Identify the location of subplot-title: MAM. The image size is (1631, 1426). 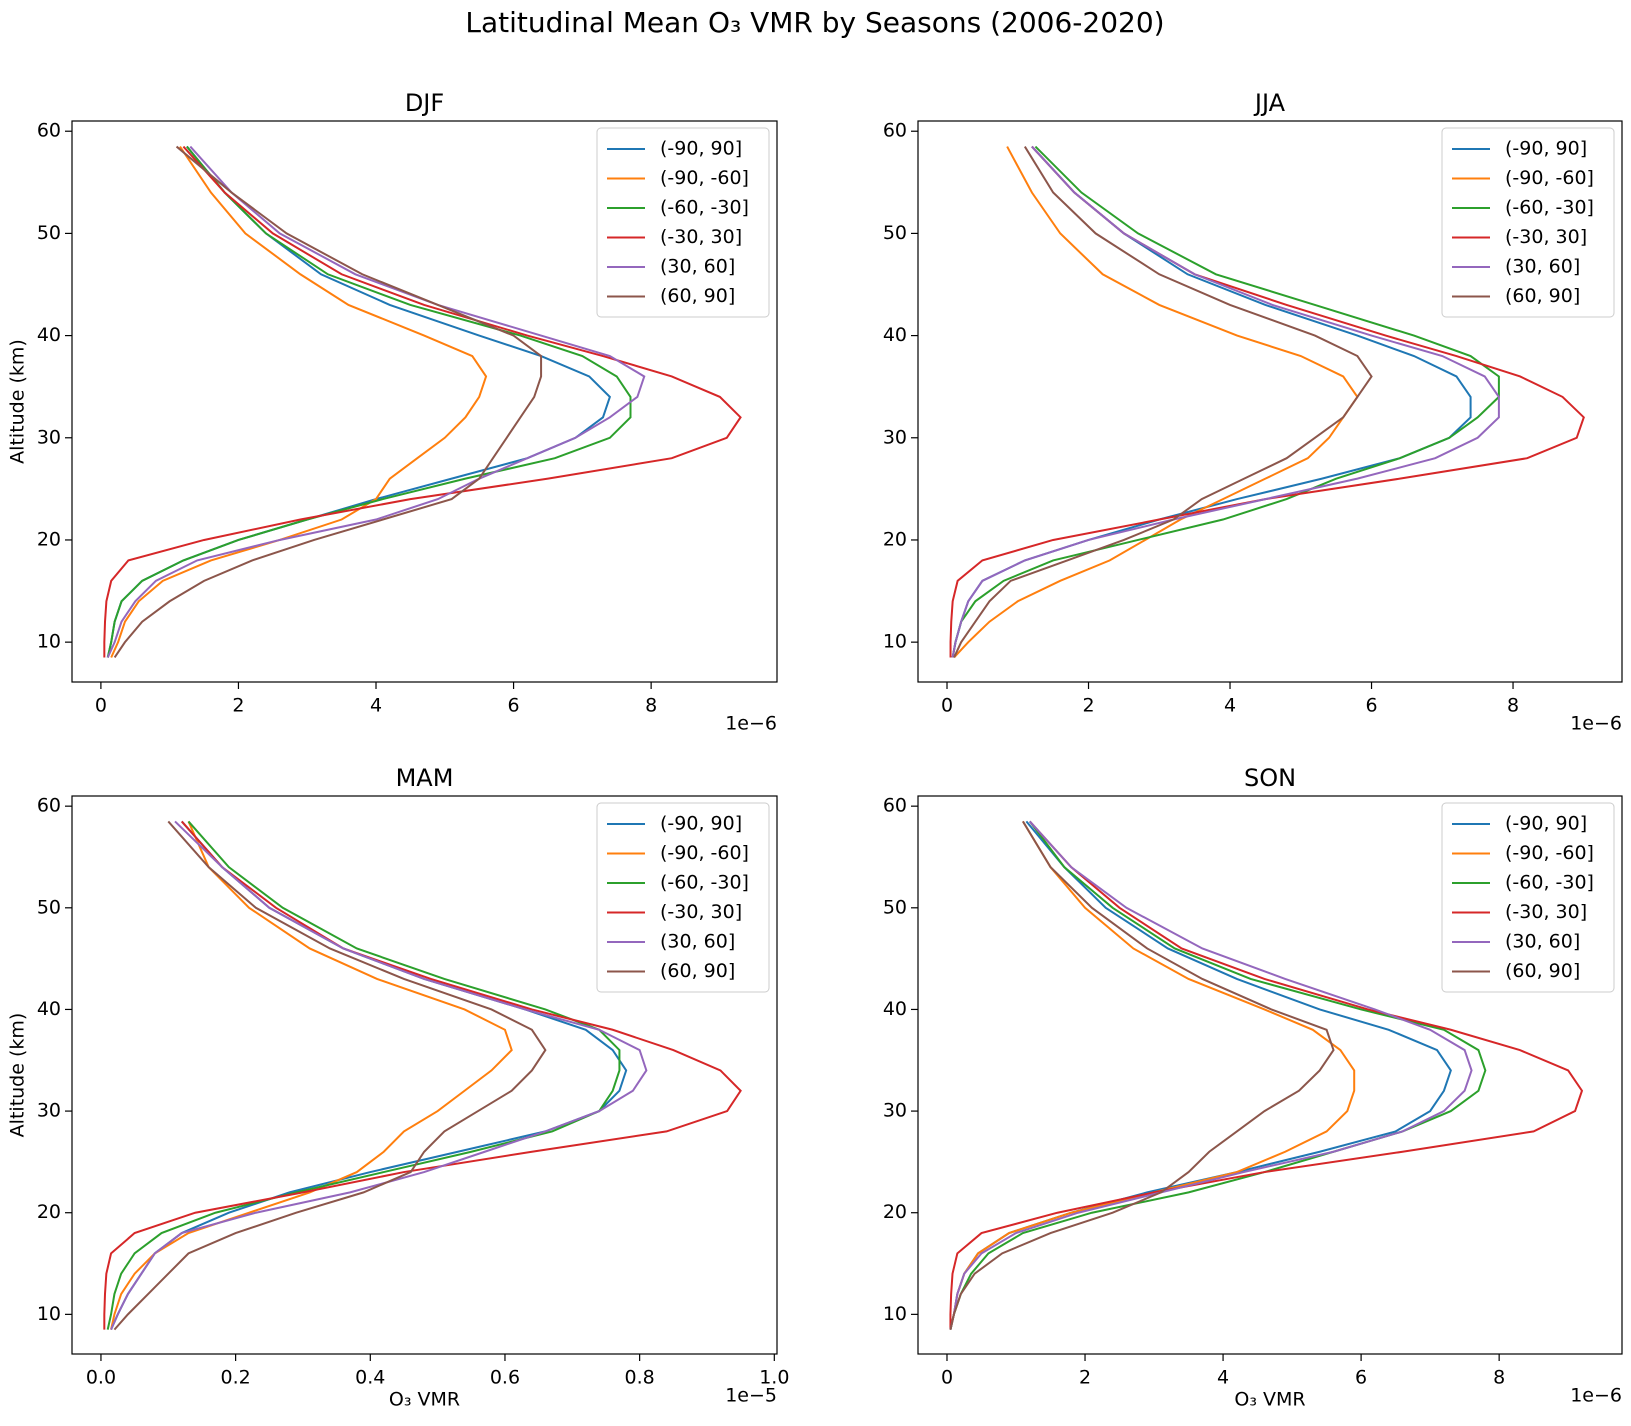
(425, 778).